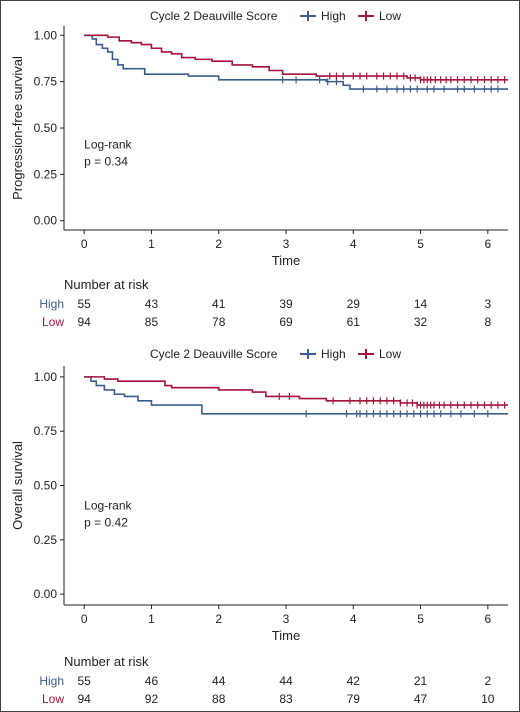 Image resolution: width=520 pixels, height=712 pixels. What do you see at coordinates (46, 431) in the screenshot?
I see `plot2-y-tick-label: 0.75` at bounding box center [46, 431].